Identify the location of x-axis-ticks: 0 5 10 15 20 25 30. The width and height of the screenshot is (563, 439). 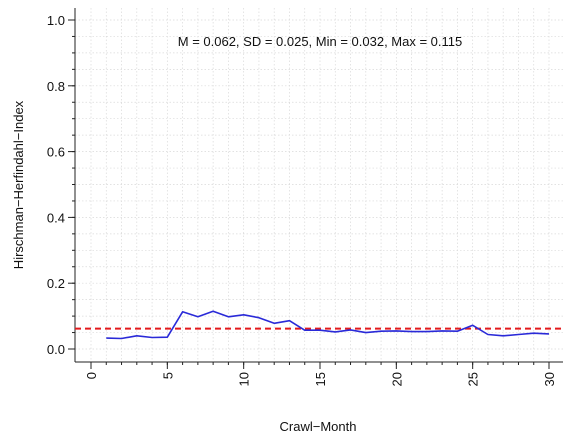
(320, 374).